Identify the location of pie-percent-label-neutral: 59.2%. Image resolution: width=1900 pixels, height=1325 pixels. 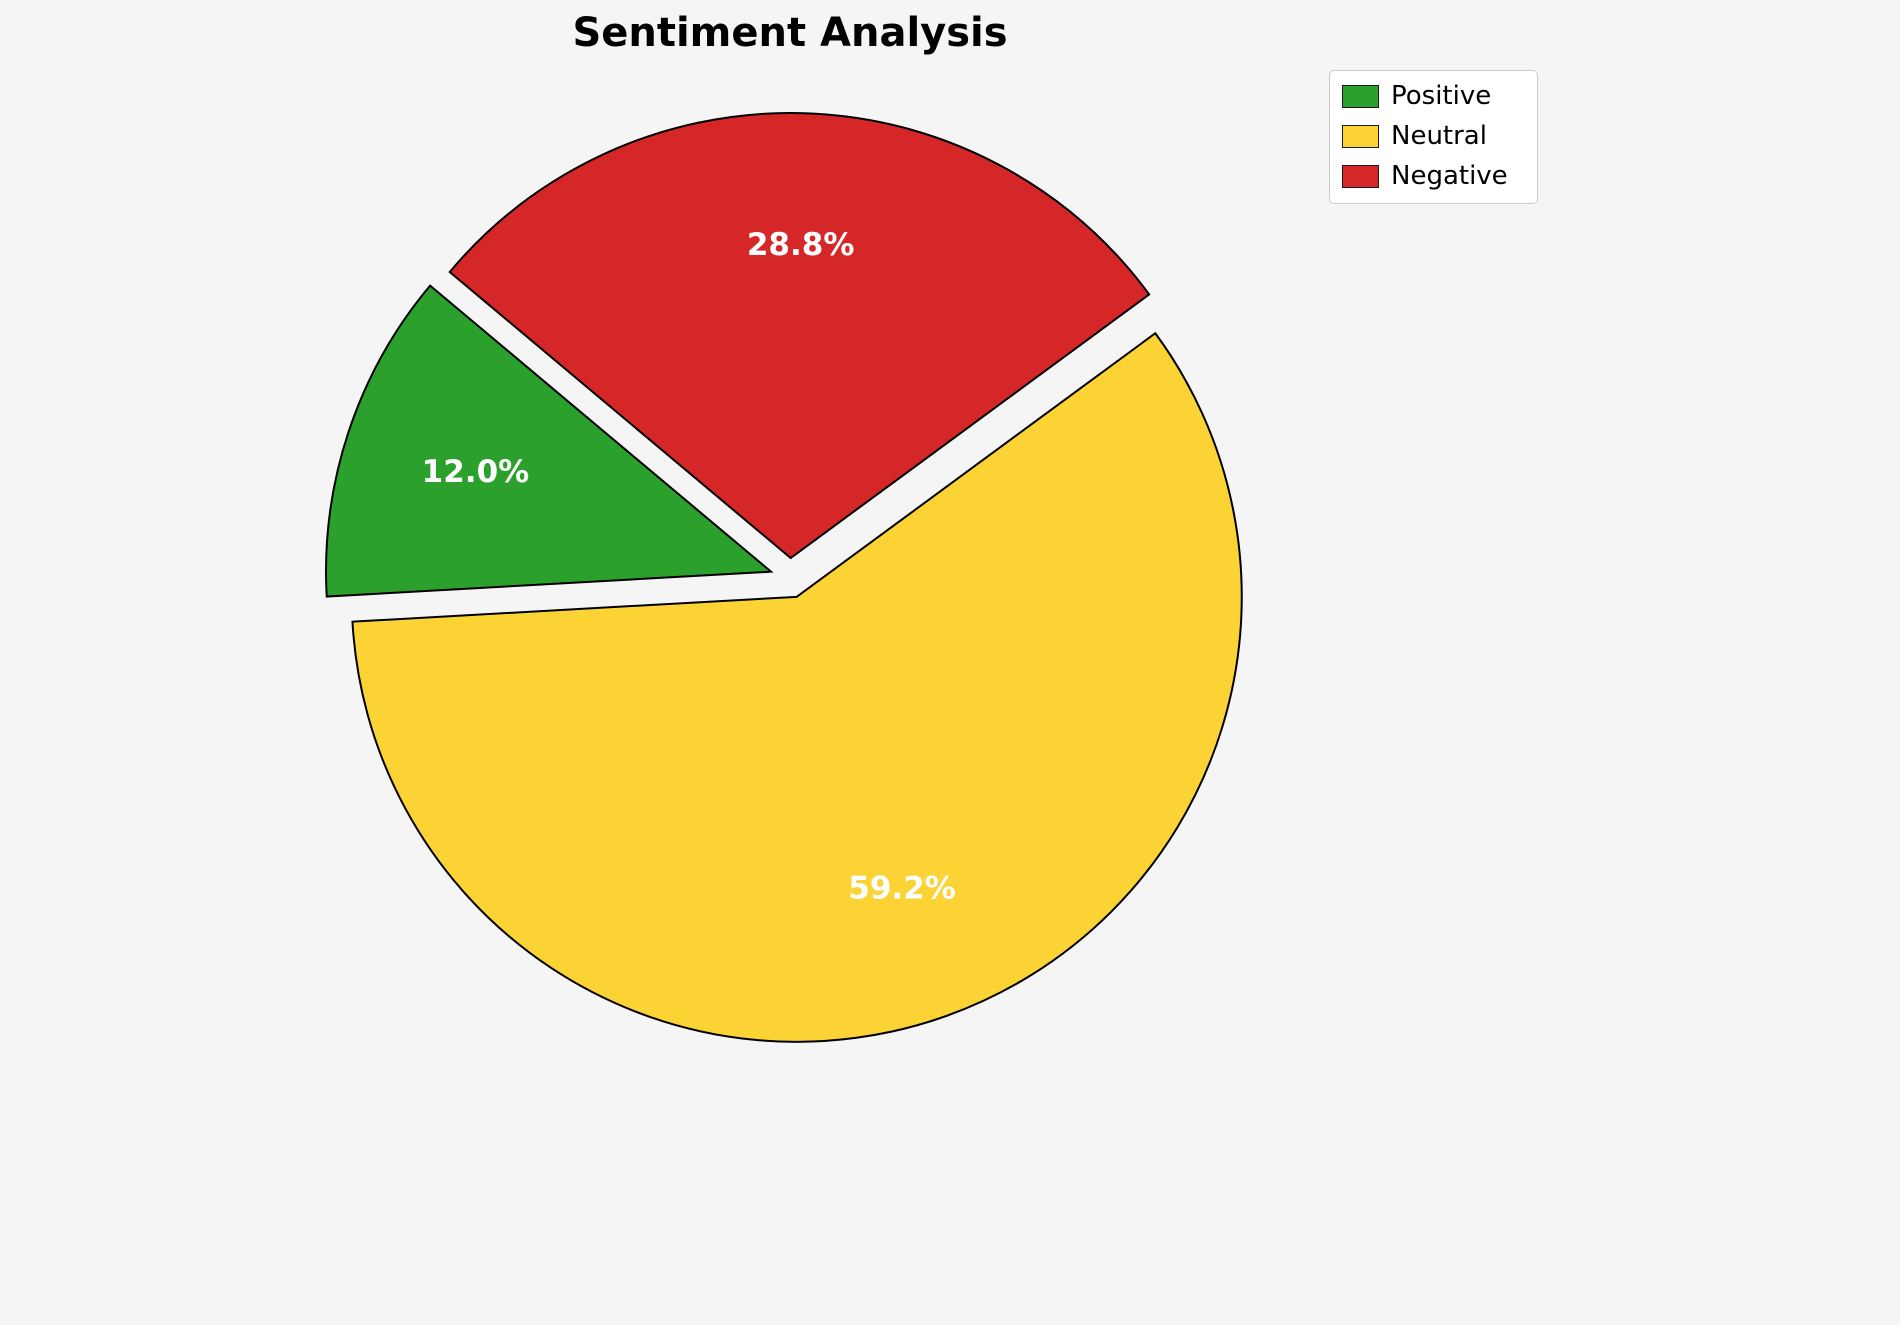
(902, 888).